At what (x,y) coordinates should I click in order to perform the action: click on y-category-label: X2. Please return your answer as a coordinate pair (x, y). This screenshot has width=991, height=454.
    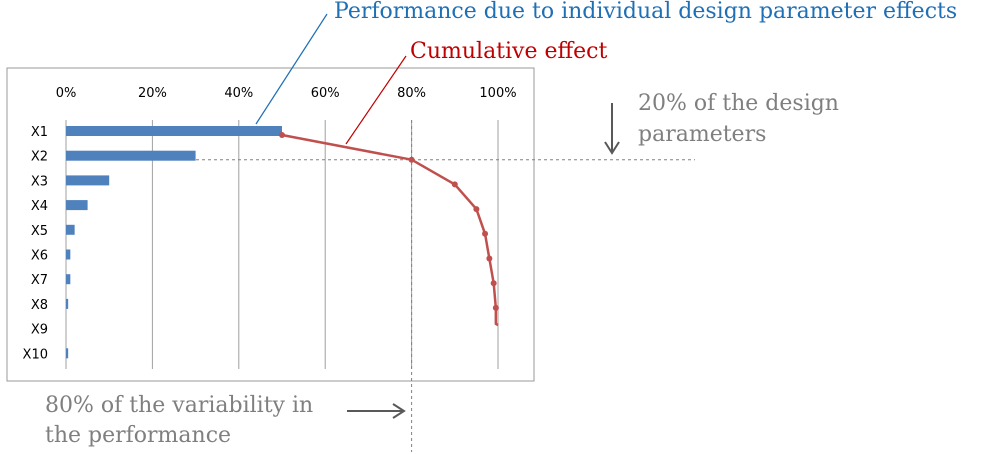
    Looking at the image, I should click on (39, 157).